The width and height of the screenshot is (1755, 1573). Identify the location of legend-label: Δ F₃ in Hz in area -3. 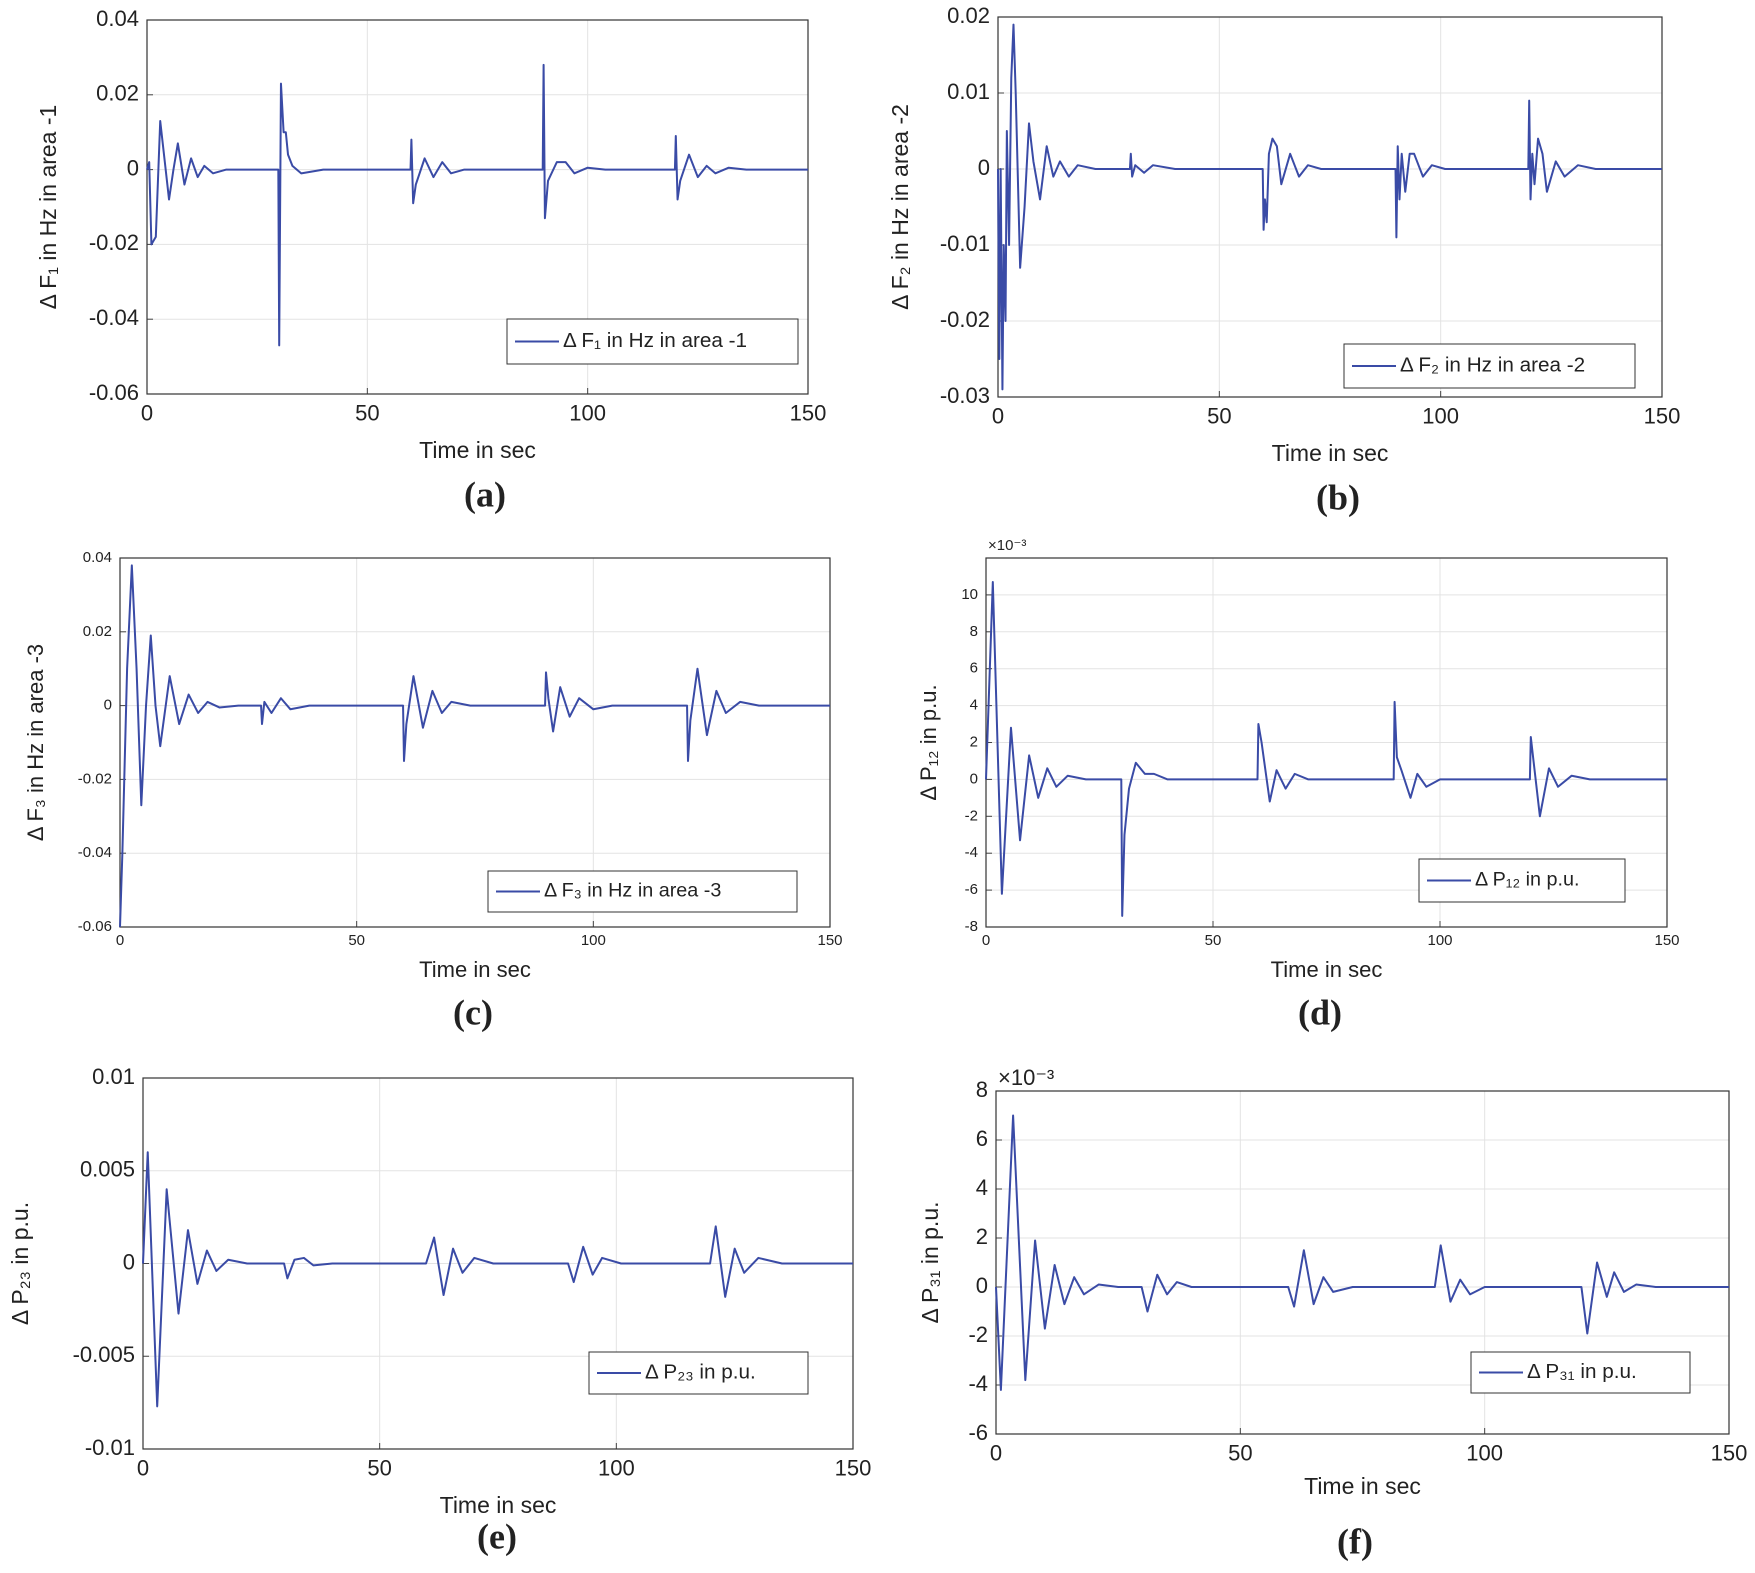
(632, 891).